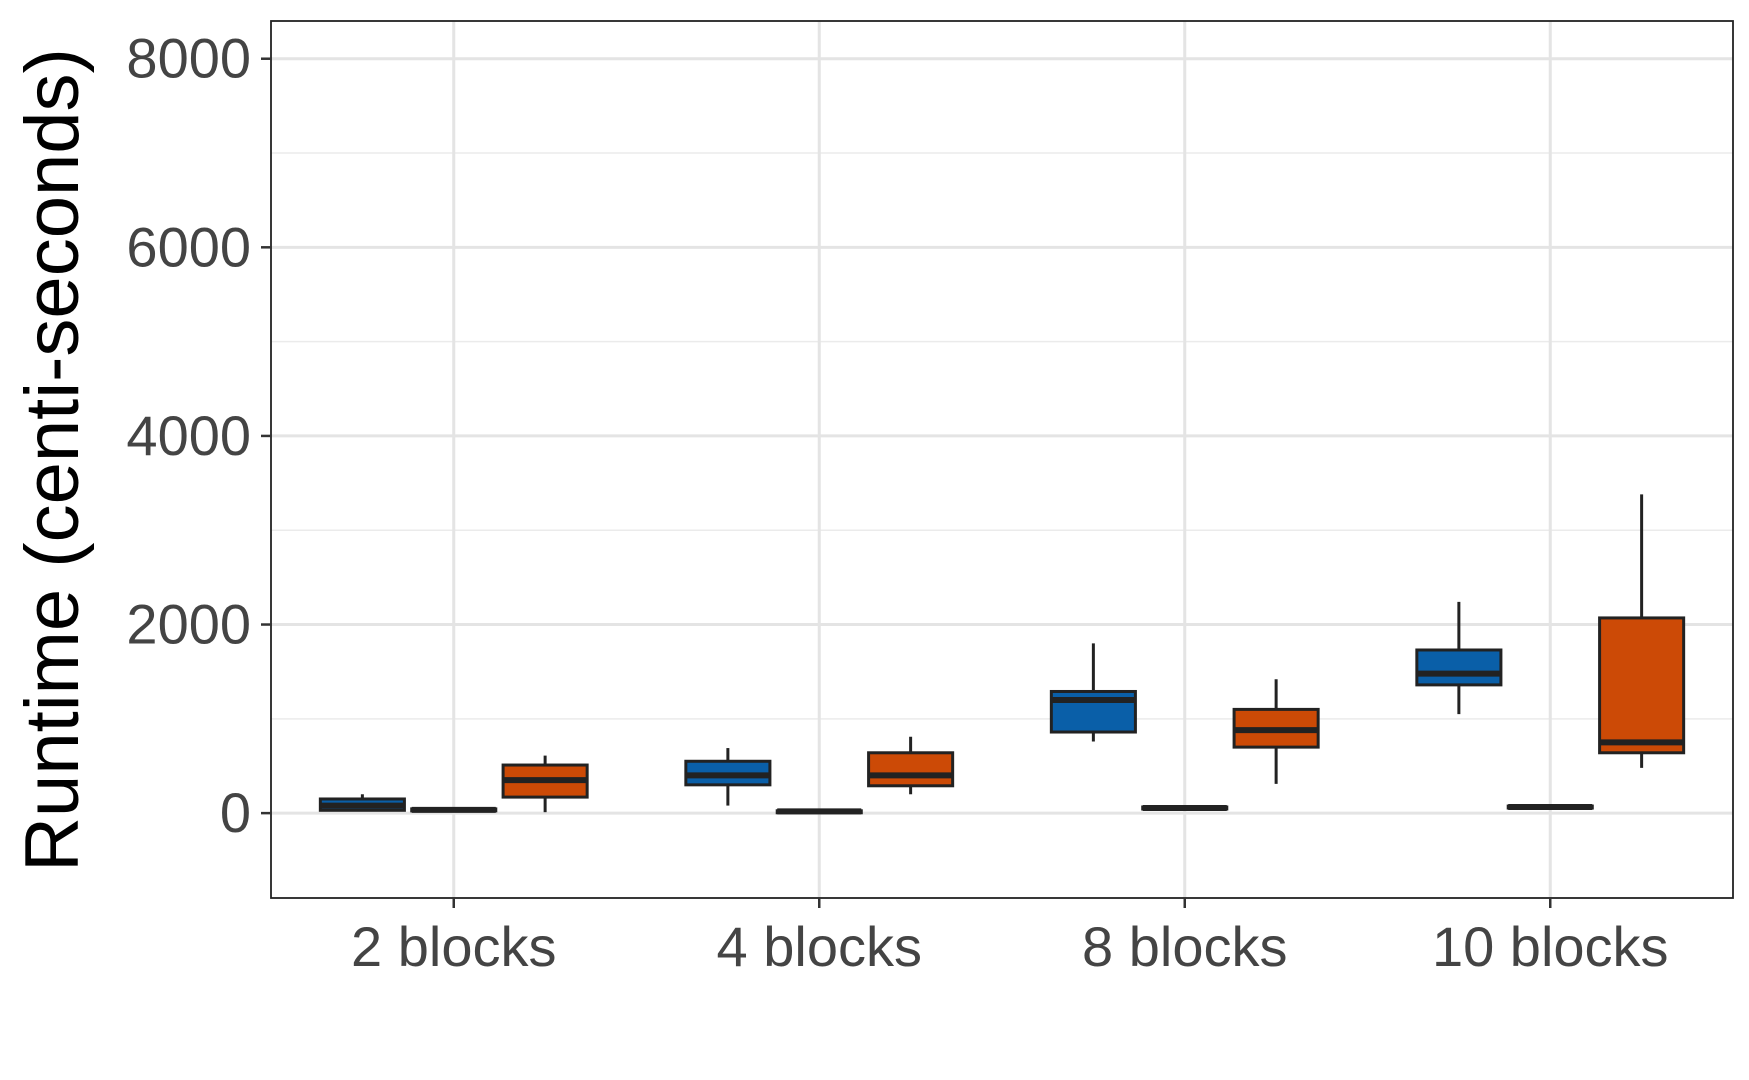 The image size is (1749, 1080). I want to click on x-axis: 2 blocks 4 blocks 8 blocks 10 blocks, so click(1010, 938).